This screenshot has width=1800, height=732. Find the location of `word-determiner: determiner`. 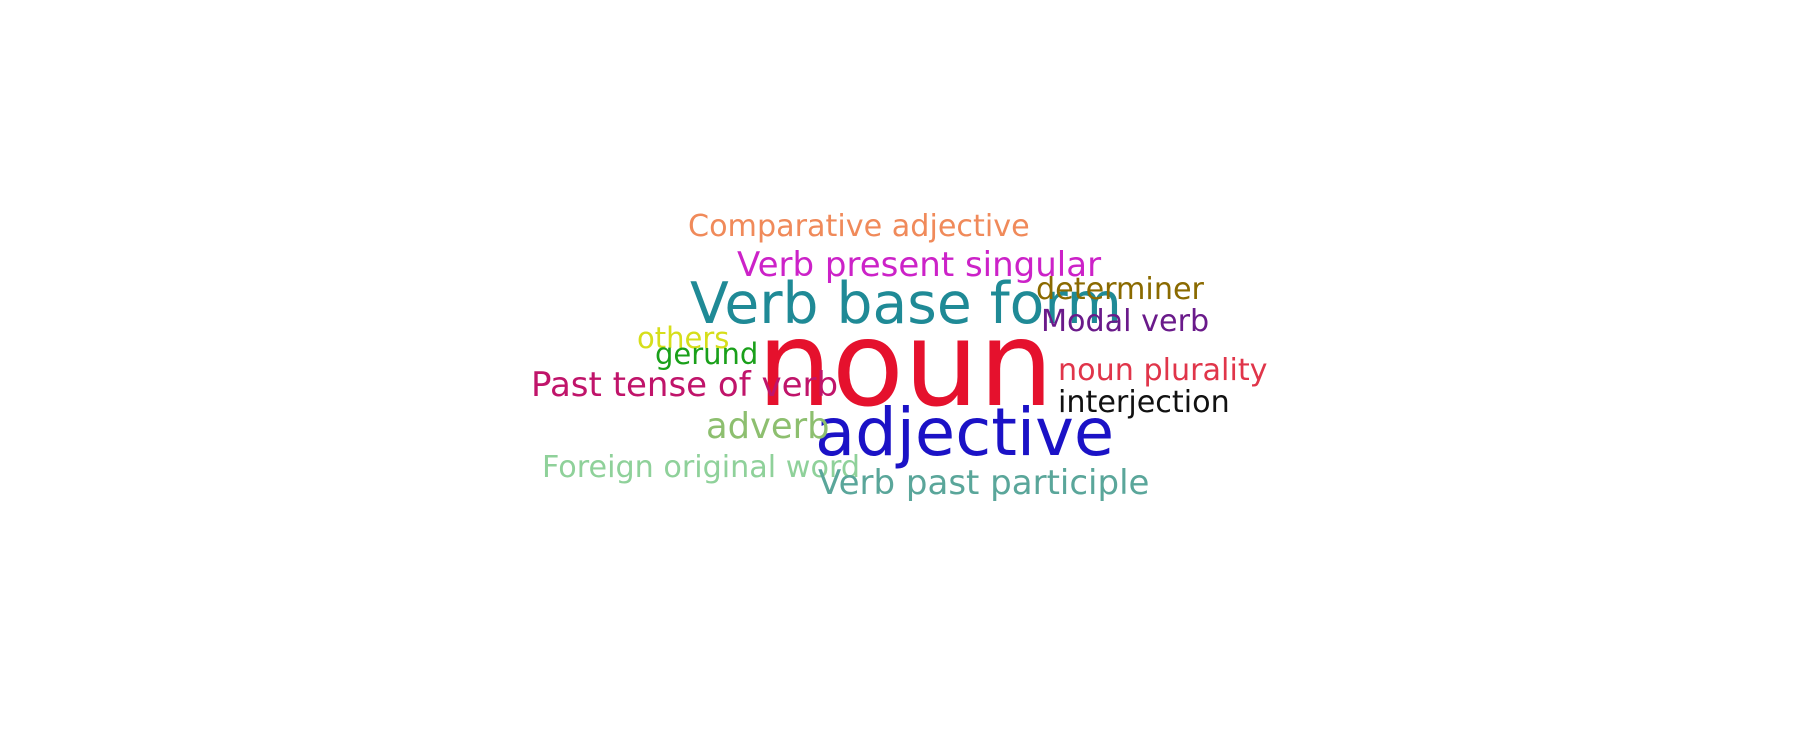

word-determiner: determiner is located at coordinates (1120, 289).